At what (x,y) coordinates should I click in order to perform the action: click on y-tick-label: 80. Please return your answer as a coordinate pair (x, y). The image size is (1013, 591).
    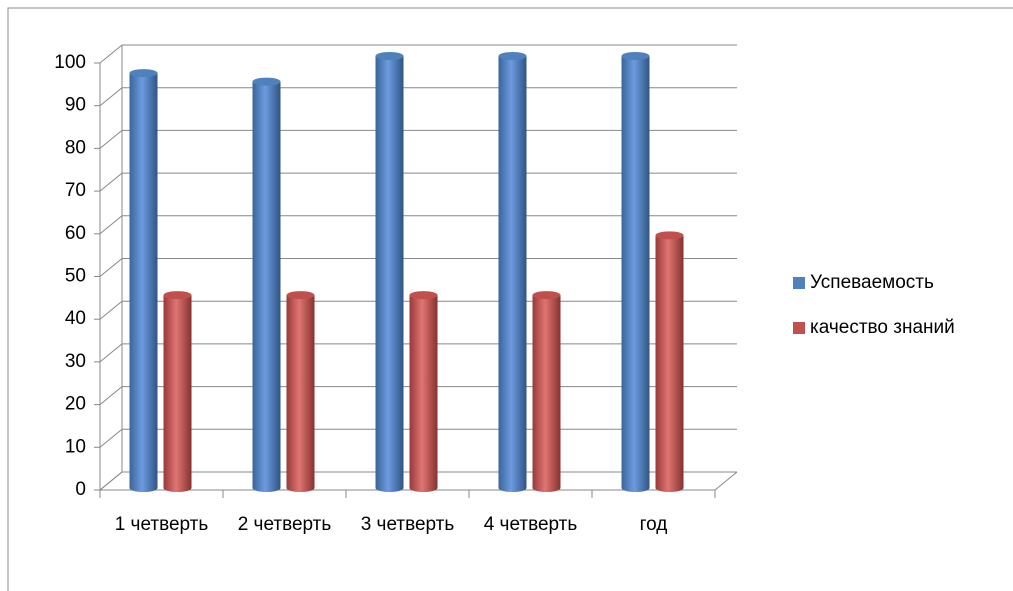
    Looking at the image, I should click on (75, 147).